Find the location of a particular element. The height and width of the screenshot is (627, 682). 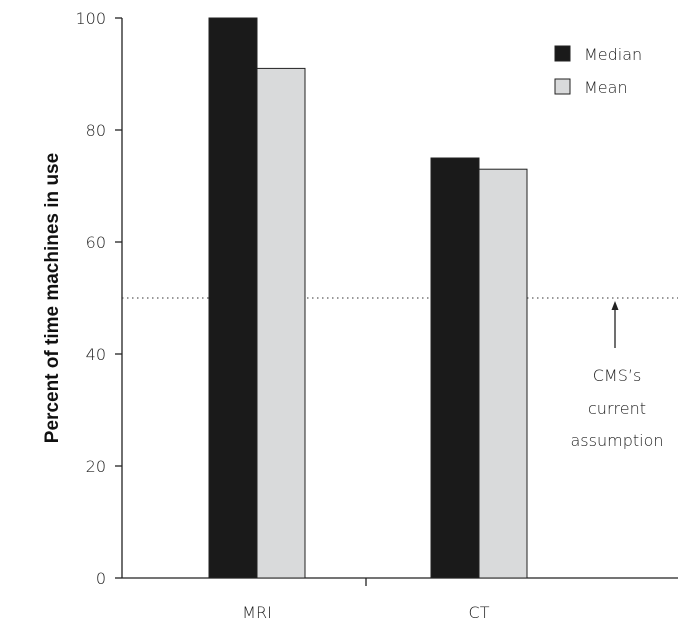

legend: Median Mean is located at coordinates (598, 71).